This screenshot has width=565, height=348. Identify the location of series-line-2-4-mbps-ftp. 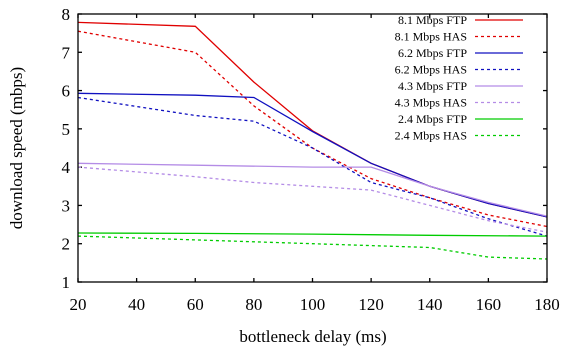
(312, 234).